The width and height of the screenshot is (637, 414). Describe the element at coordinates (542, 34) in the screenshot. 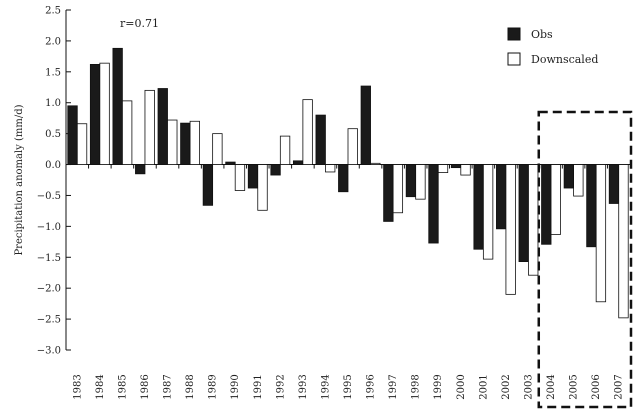

I see `legend-label-obs: Obs` at that location.